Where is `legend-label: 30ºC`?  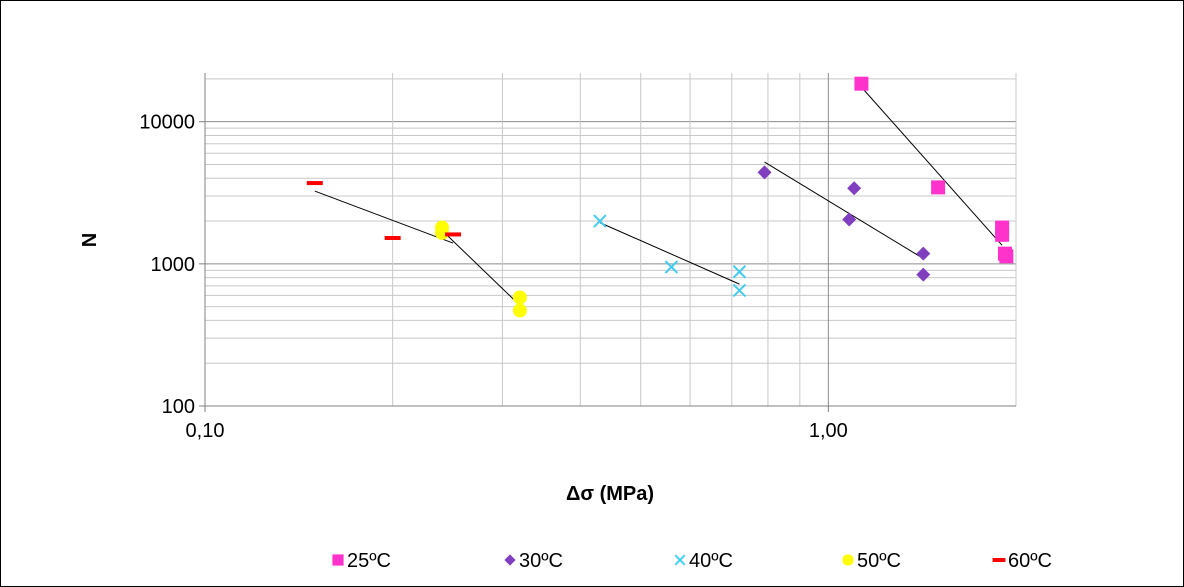
legend-label: 30ºC is located at coordinates (541, 561).